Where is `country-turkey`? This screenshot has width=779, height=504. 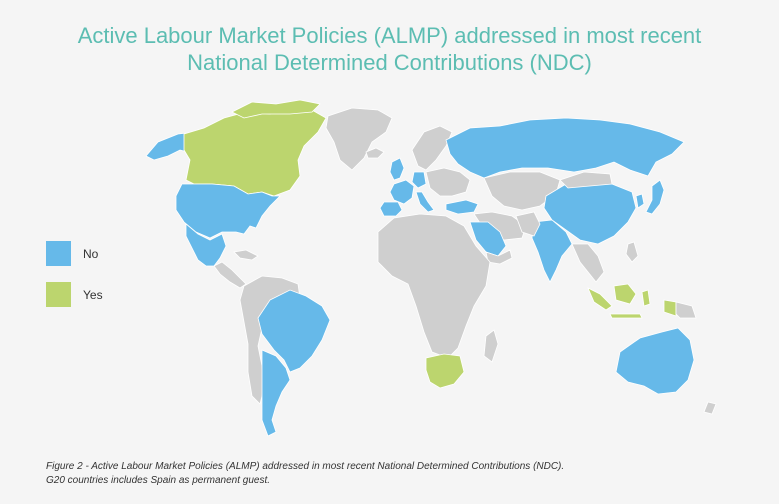
country-turkey is located at coordinates (462, 207).